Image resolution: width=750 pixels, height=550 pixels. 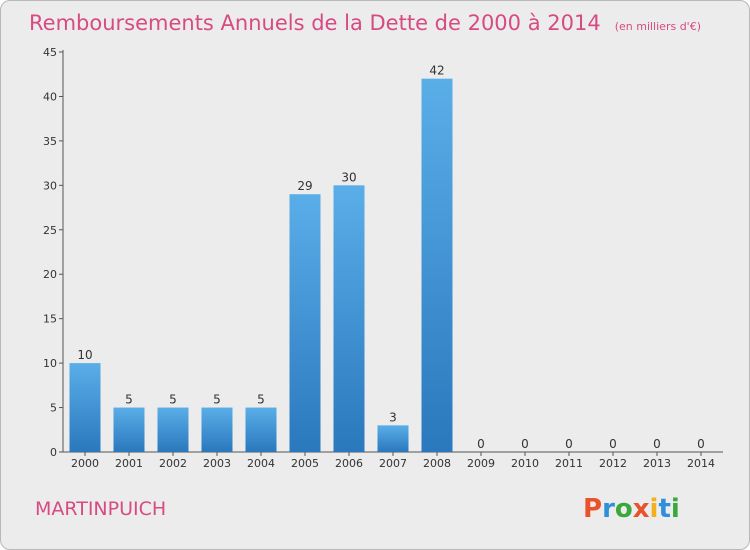 I want to click on bar-2004, so click(x=261, y=429).